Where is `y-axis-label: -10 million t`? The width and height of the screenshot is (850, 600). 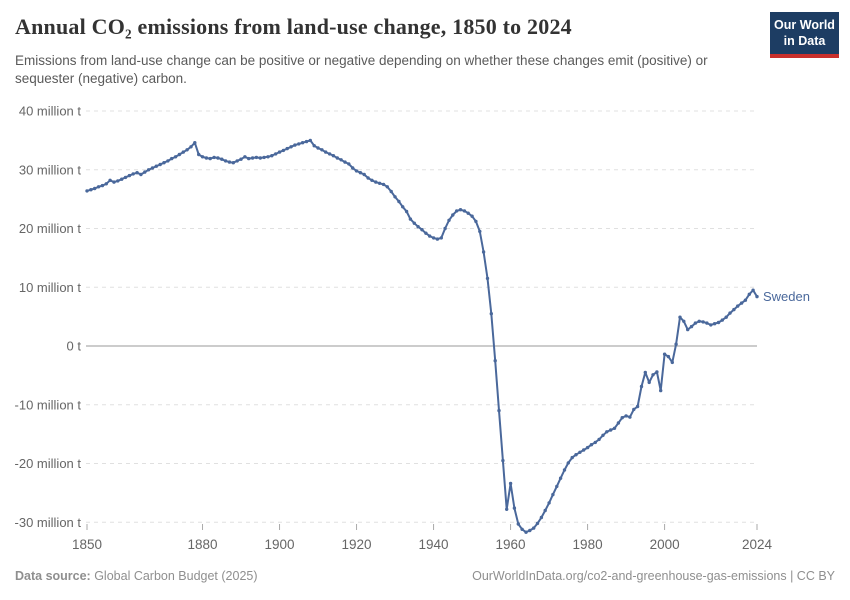
y-axis-label: -10 million t is located at coordinates (48, 404).